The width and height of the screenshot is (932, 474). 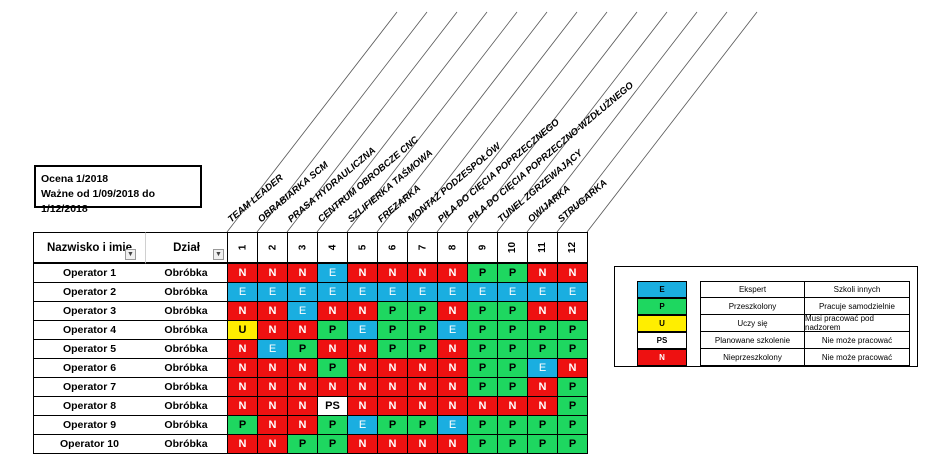 What do you see at coordinates (242, 248) in the screenshot?
I see `column-number: 1` at bounding box center [242, 248].